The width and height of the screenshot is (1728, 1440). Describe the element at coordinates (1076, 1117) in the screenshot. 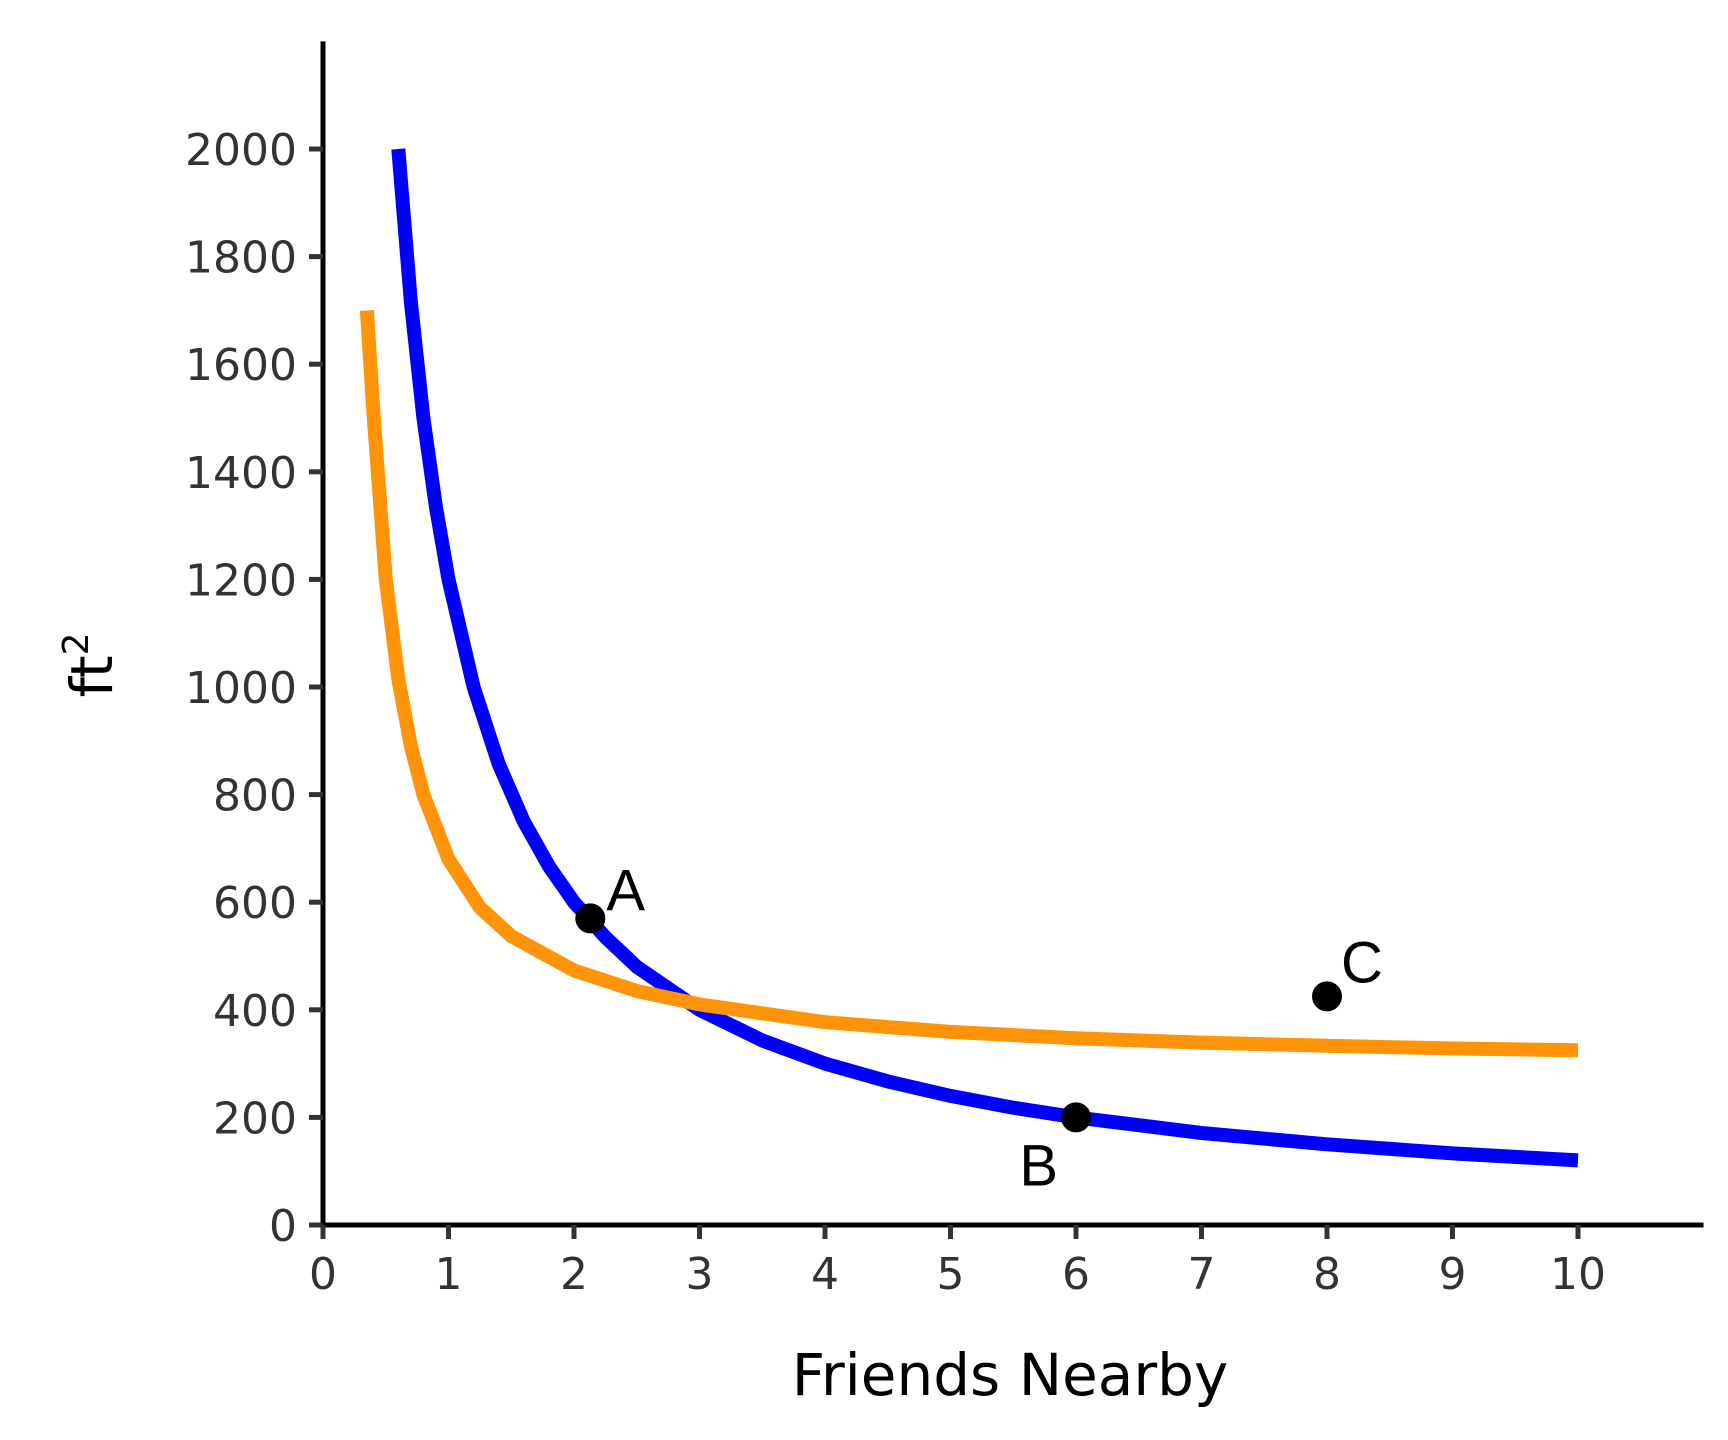

I see `point-b-marker` at that location.